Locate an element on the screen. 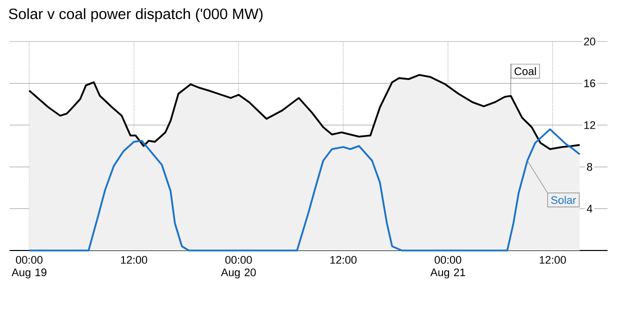 The image size is (620, 332). y-tick-label: 16 is located at coordinates (590, 83).